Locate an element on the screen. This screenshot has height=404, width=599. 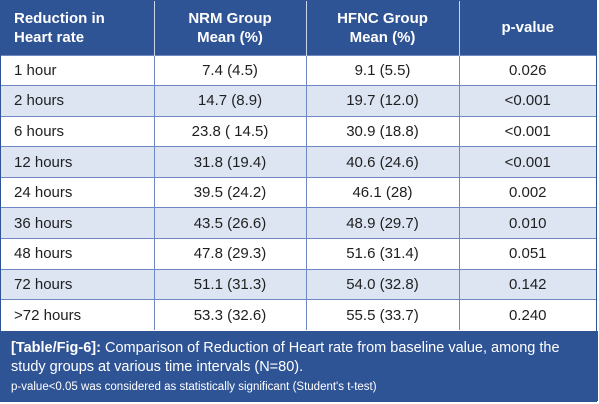
table-row: 6 hours 23.8 ( 14.5) 30.9 (18.8) <0.001 is located at coordinates (298, 131).